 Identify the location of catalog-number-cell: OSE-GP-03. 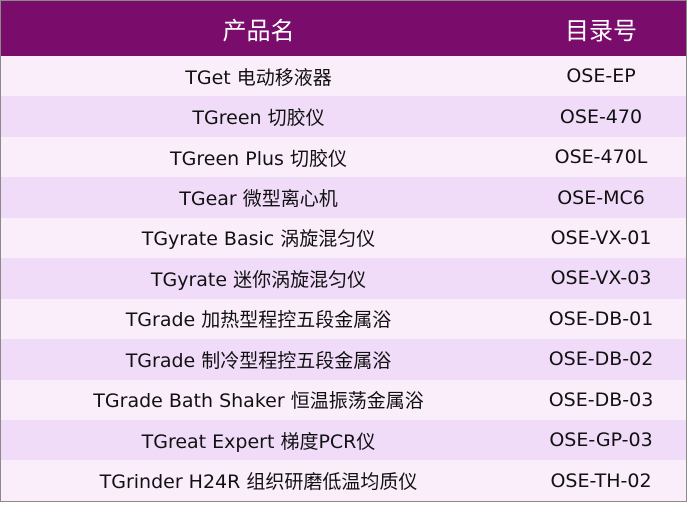
(601, 440).